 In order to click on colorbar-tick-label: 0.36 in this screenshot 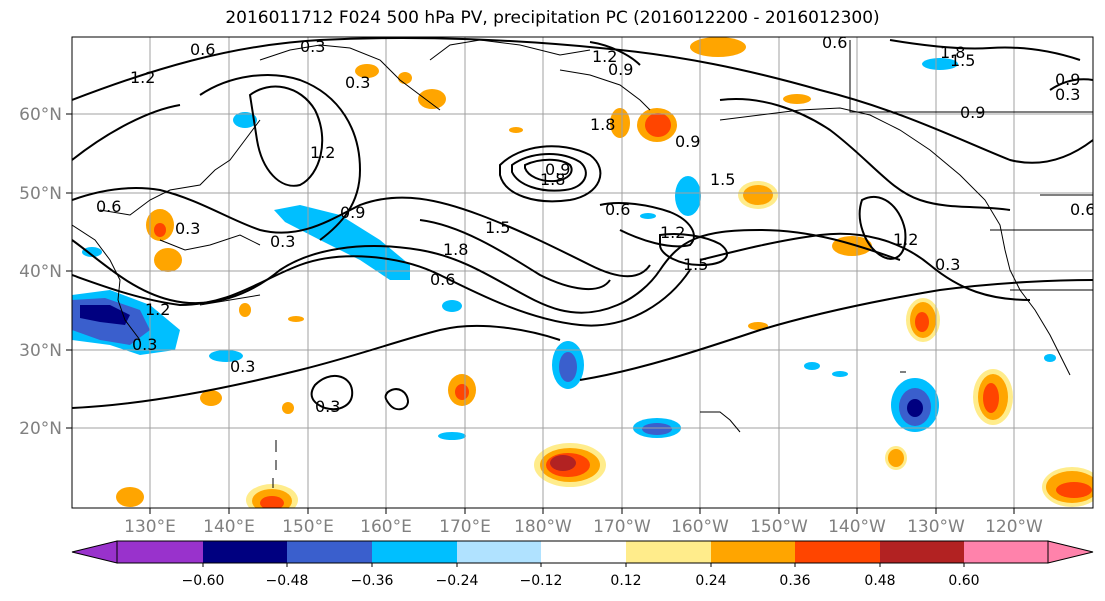, I will do `click(794, 581)`.